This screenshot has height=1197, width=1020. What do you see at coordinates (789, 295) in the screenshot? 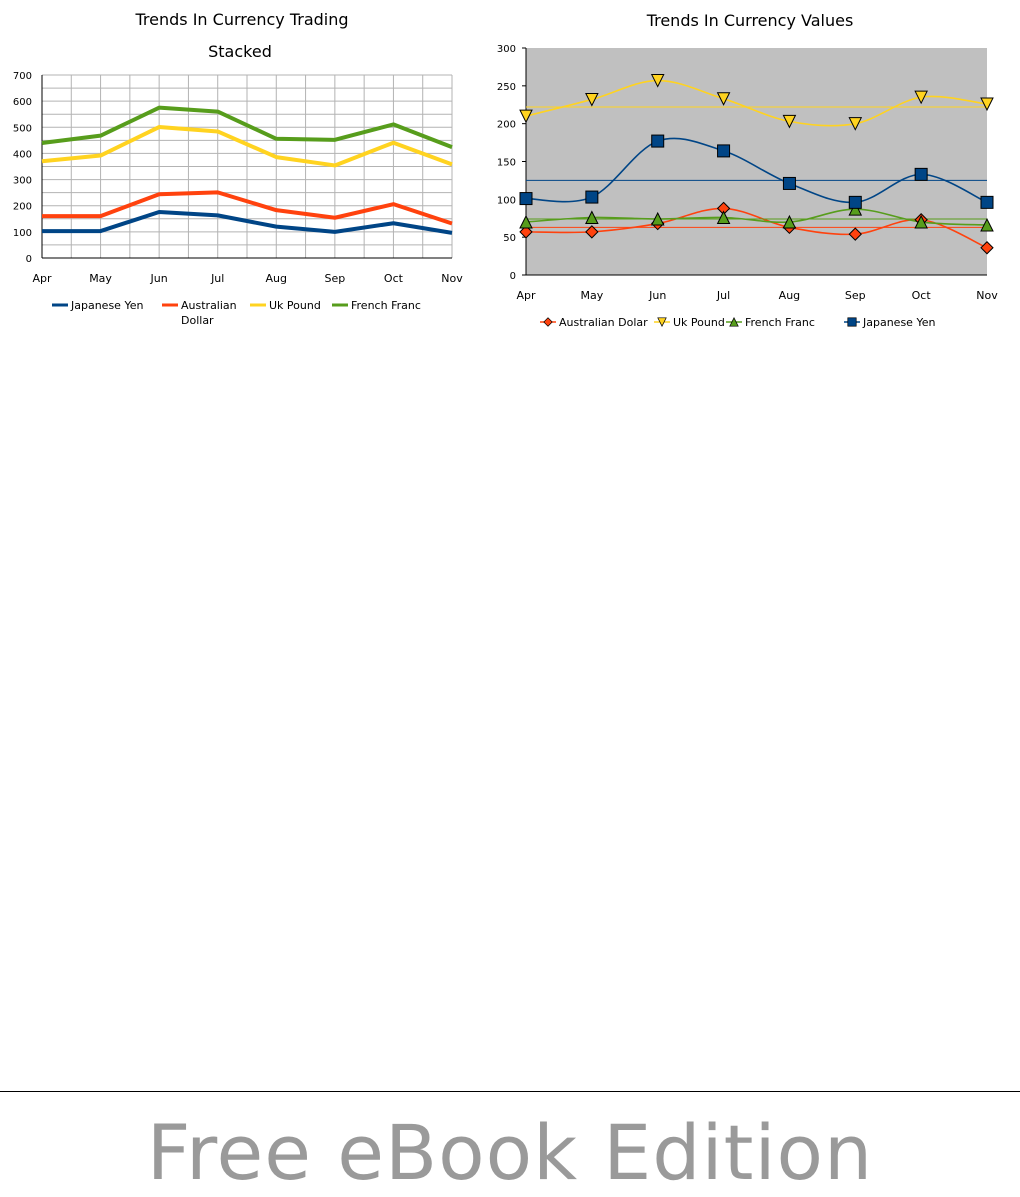
I see `chart2-x-tick-label: Aug` at bounding box center [789, 295].